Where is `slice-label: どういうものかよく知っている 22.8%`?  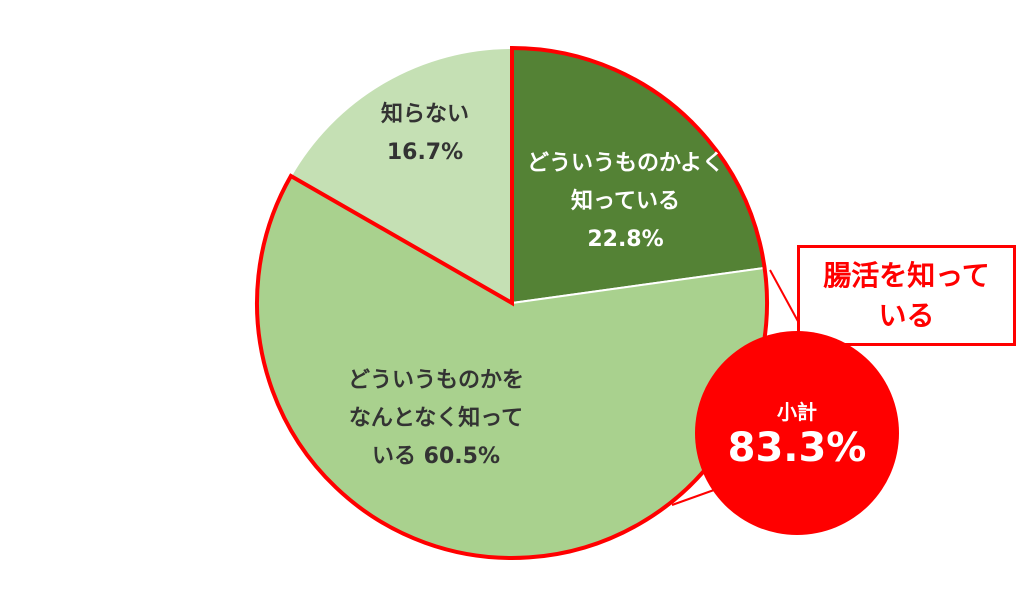
slice-label: どういうものかよく知っている 22.8% is located at coordinates (625, 202).